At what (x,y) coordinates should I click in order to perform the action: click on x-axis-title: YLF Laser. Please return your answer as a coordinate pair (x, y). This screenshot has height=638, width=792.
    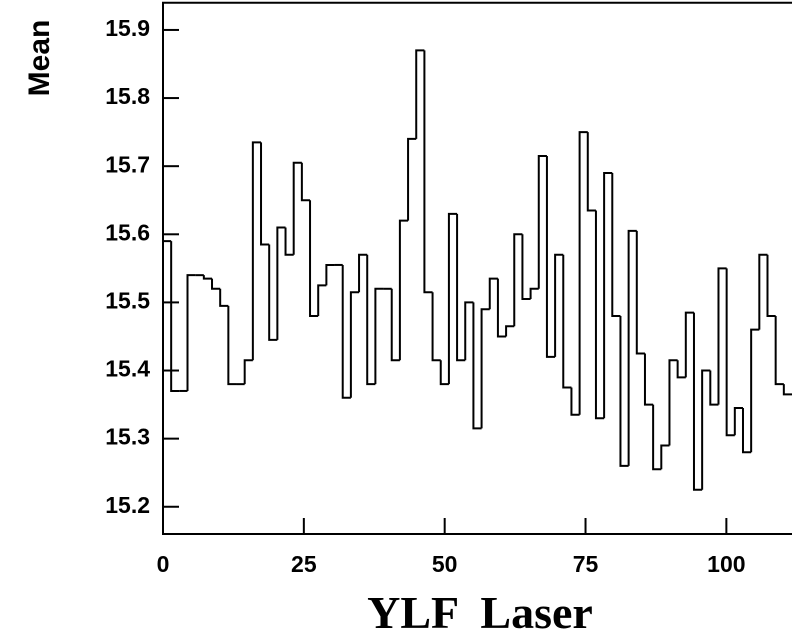
    Looking at the image, I should click on (480, 612).